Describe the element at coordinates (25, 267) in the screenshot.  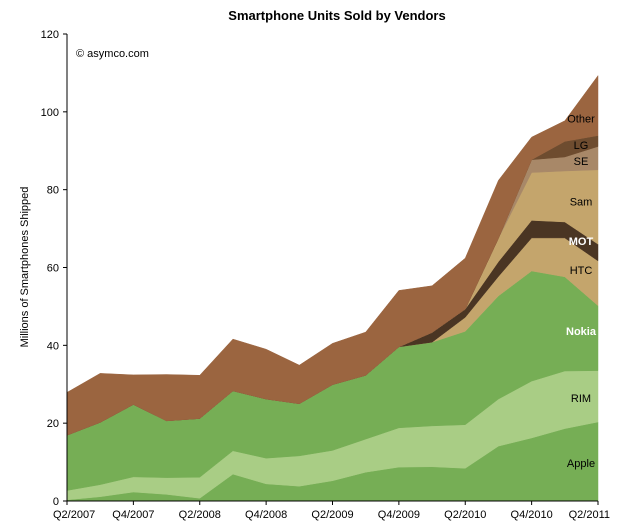
I see `y-axis-label: Millions of Smartphones Shipped` at that location.